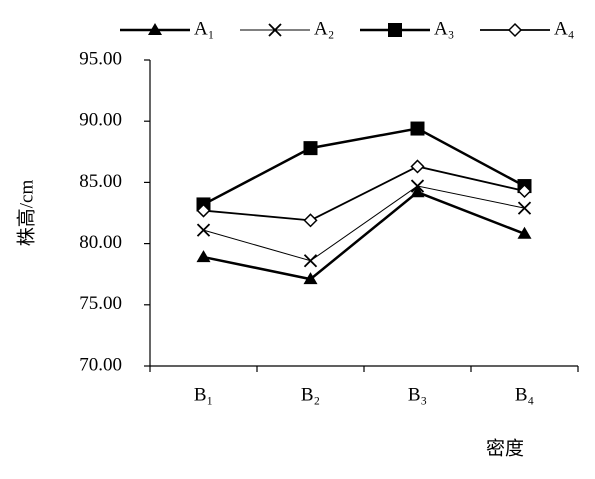 The height and width of the screenshot is (479, 595). I want to click on y-tick-label: 90.00, so click(100, 120).